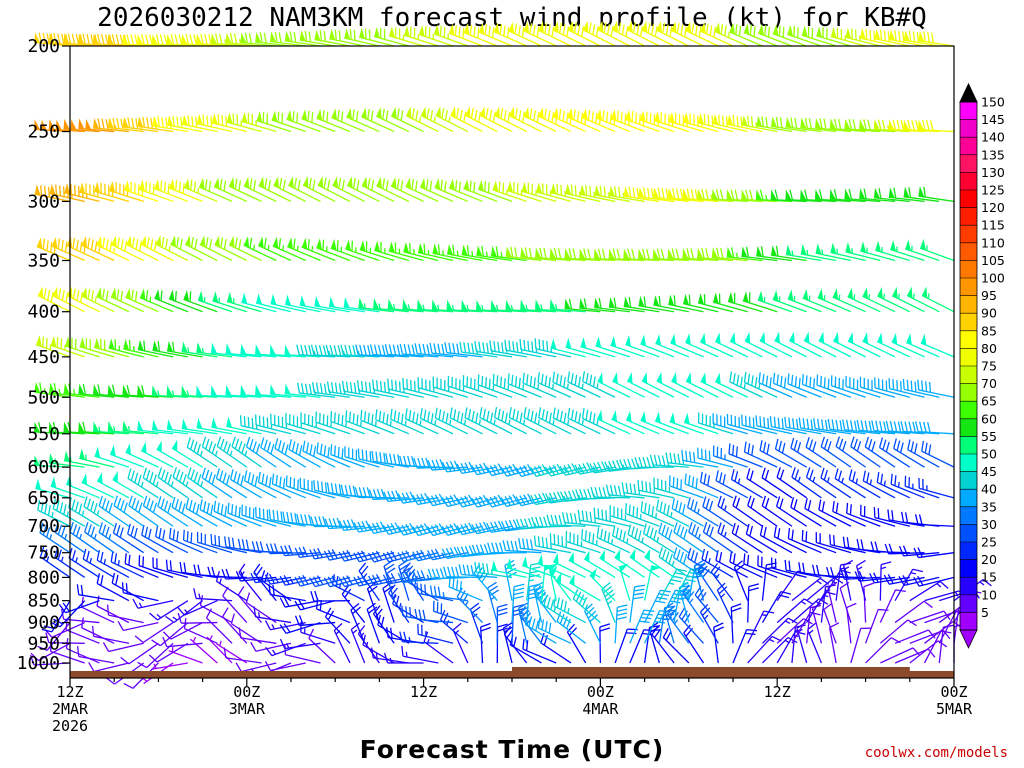  Describe the element at coordinates (43, 46) in the screenshot. I see `y-tick-label: 200` at that location.